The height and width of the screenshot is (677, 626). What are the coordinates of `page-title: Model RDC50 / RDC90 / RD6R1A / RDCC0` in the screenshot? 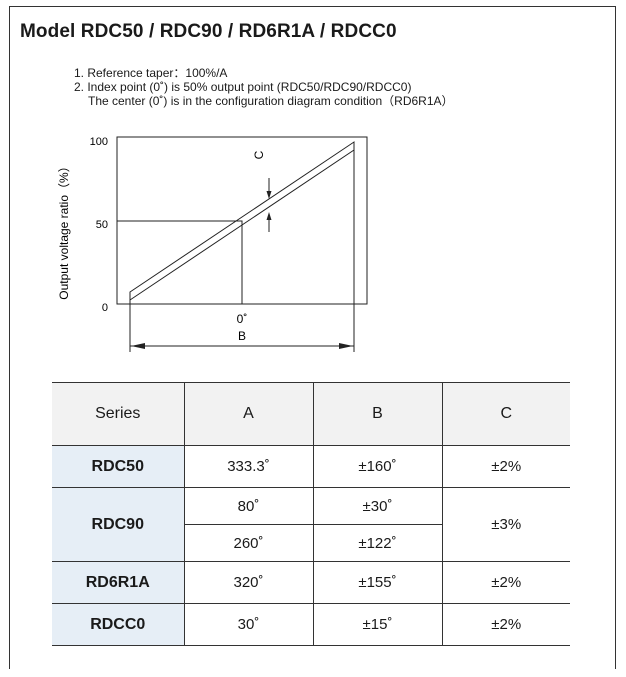 It's located at (208, 31).